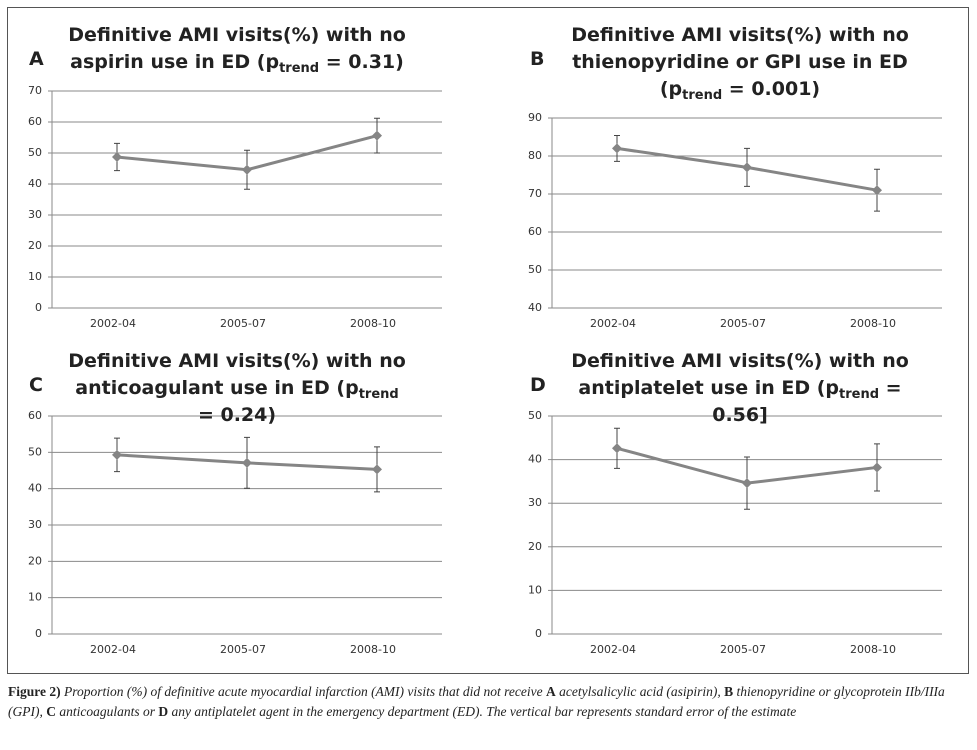 Image resolution: width=977 pixels, height=750 pixels. What do you see at coordinates (535, 117) in the screenshot?
I see `y-tick-label: 90` at bounding box center [535, 117].